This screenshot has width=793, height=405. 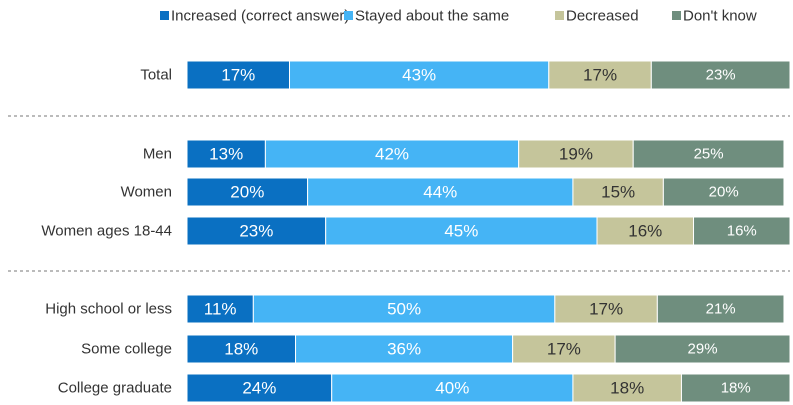 I want to click on y-tick-label: Total, so click(x=156, y=75).